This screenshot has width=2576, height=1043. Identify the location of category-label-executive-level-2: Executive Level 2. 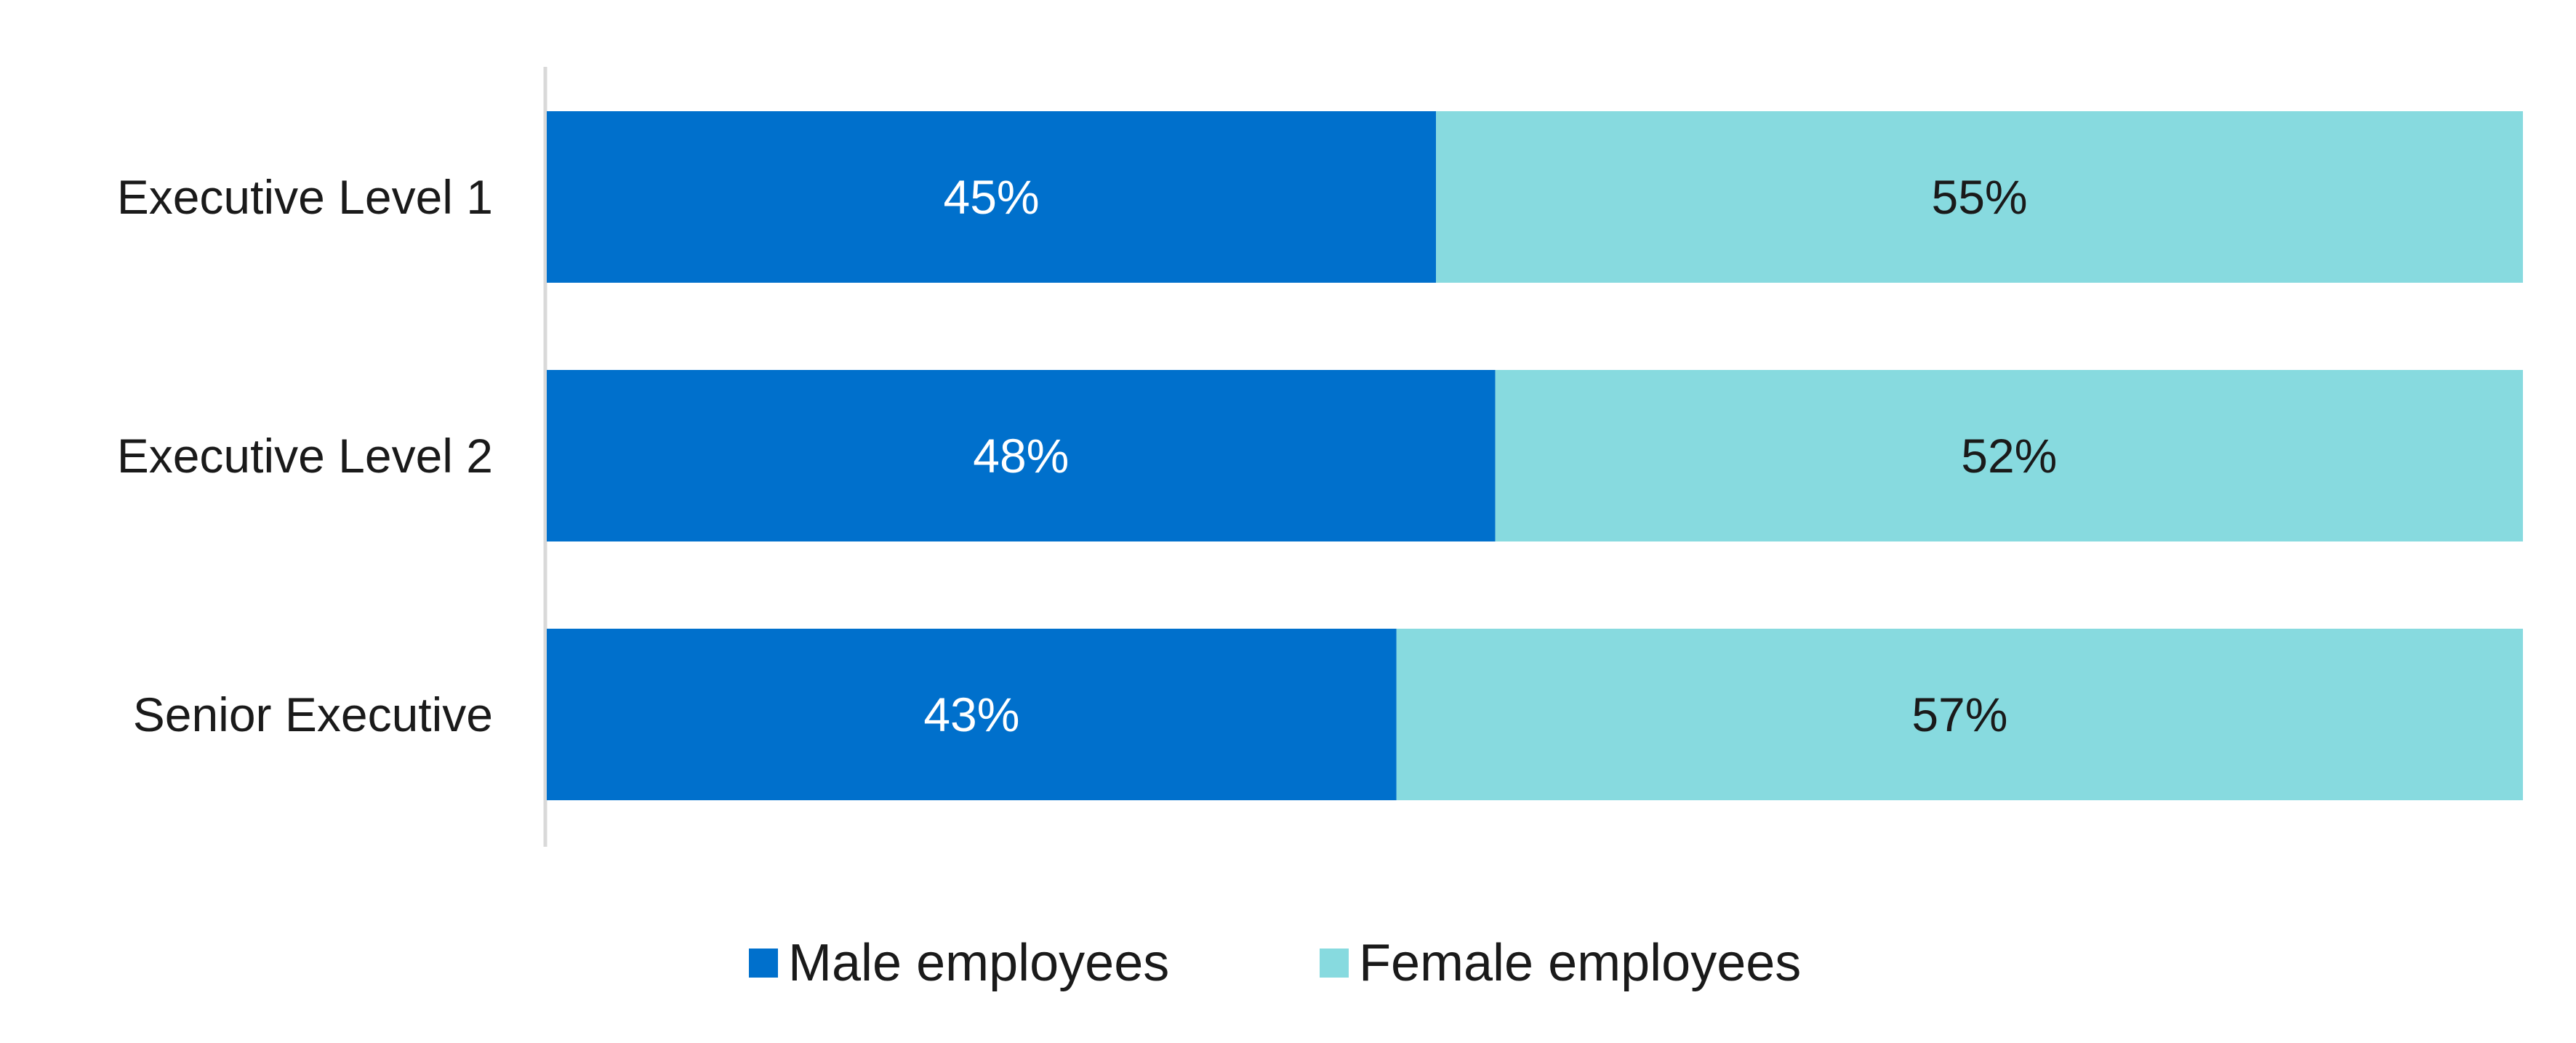
(305, 456).